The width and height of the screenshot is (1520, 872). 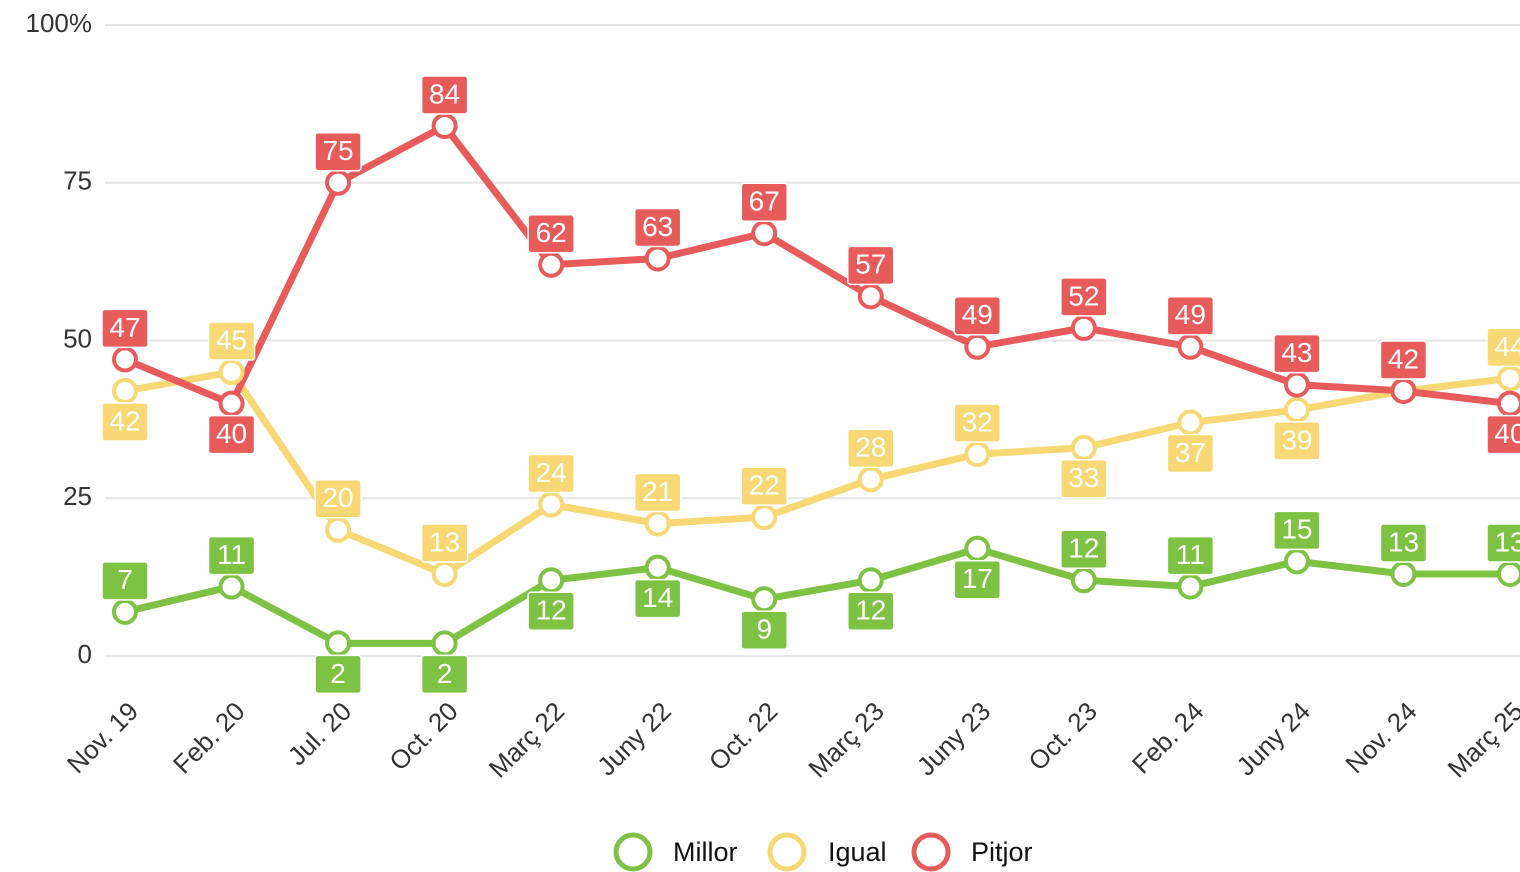 What do you see at coordinates (319, 733) in the screenshot?
I see `x-tick-label: Jul. 20` at bounding box center [319, 733].